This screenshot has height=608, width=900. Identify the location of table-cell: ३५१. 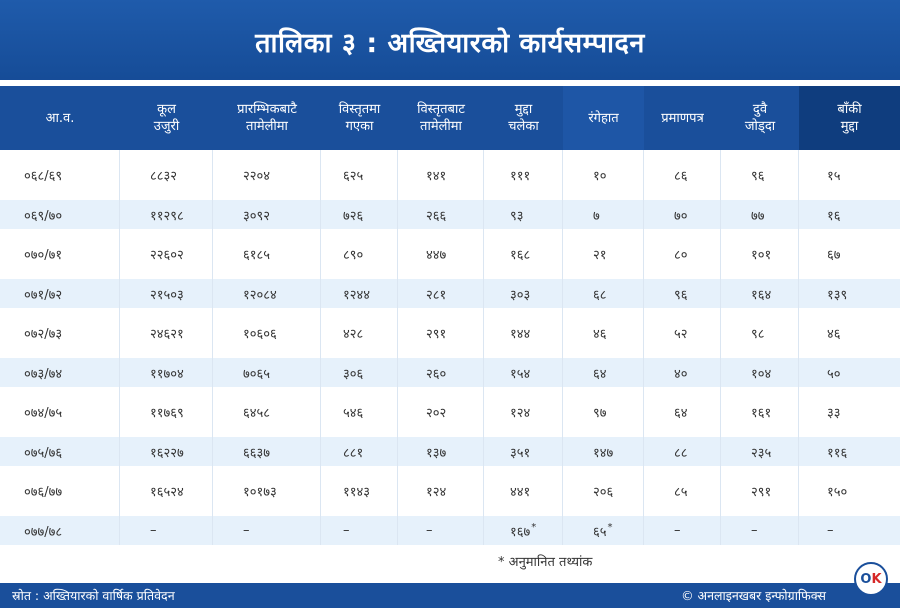
(523, 451).